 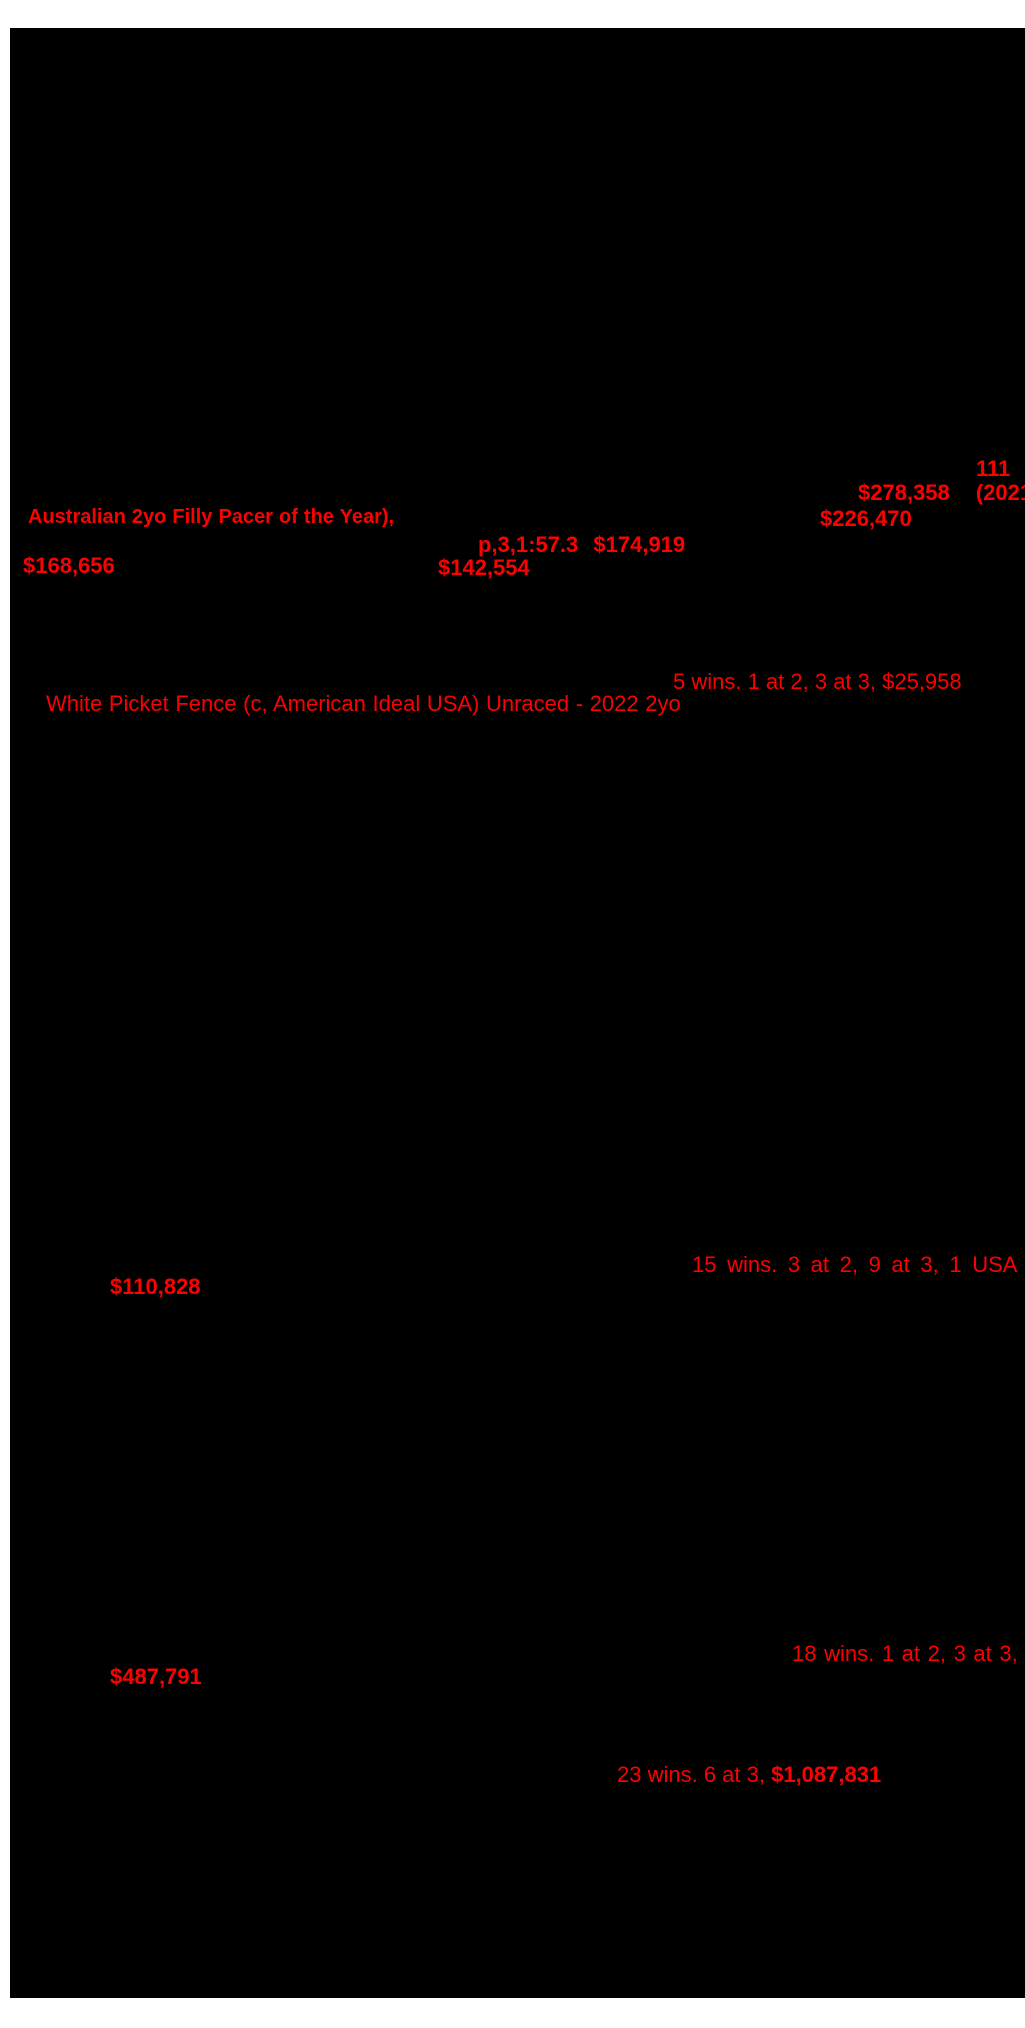 I want to click on race-record-23wins: 23 wins. 6 at 3, $1,087,831, so click(x=749, y=1774).